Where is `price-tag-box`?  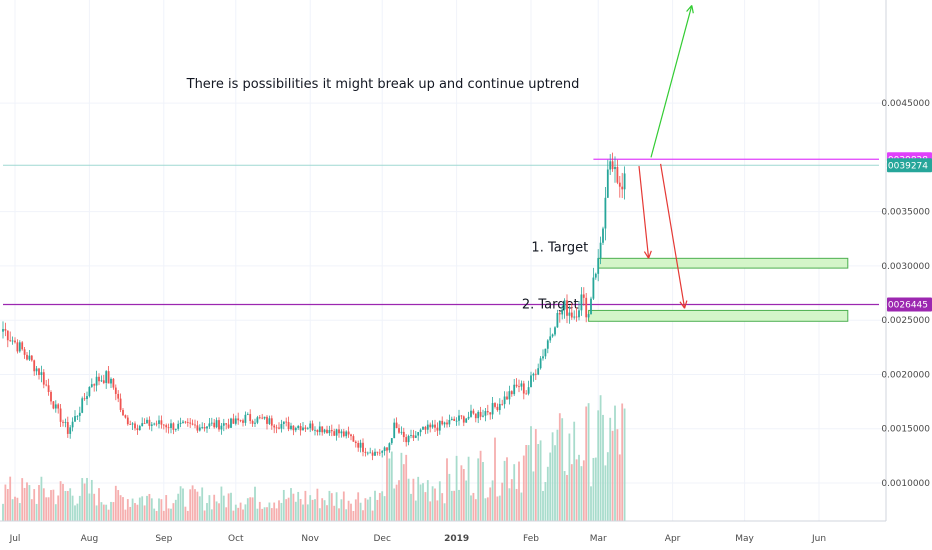 price-tag-box is located at coordinates (909, 165).